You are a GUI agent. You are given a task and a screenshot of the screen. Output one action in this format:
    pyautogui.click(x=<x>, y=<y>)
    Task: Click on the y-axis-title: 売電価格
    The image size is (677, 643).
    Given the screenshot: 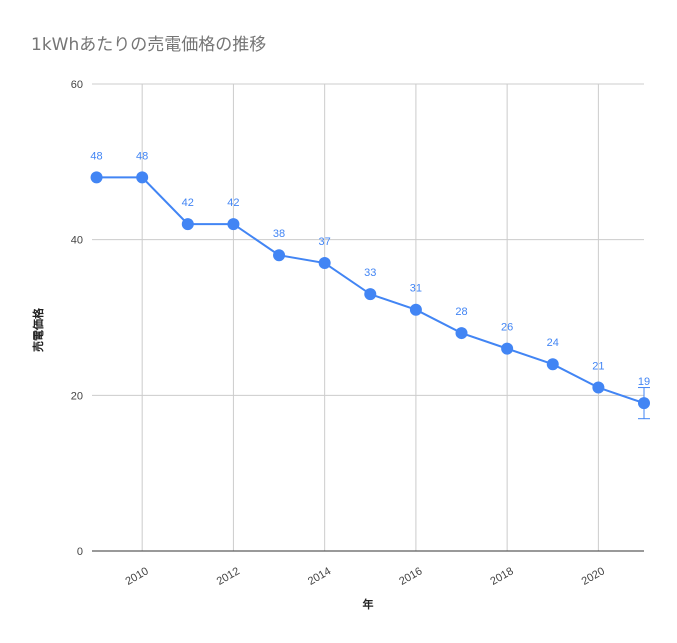 What is the action you would take?
    pyautogui.click(x=38, y=329)
    